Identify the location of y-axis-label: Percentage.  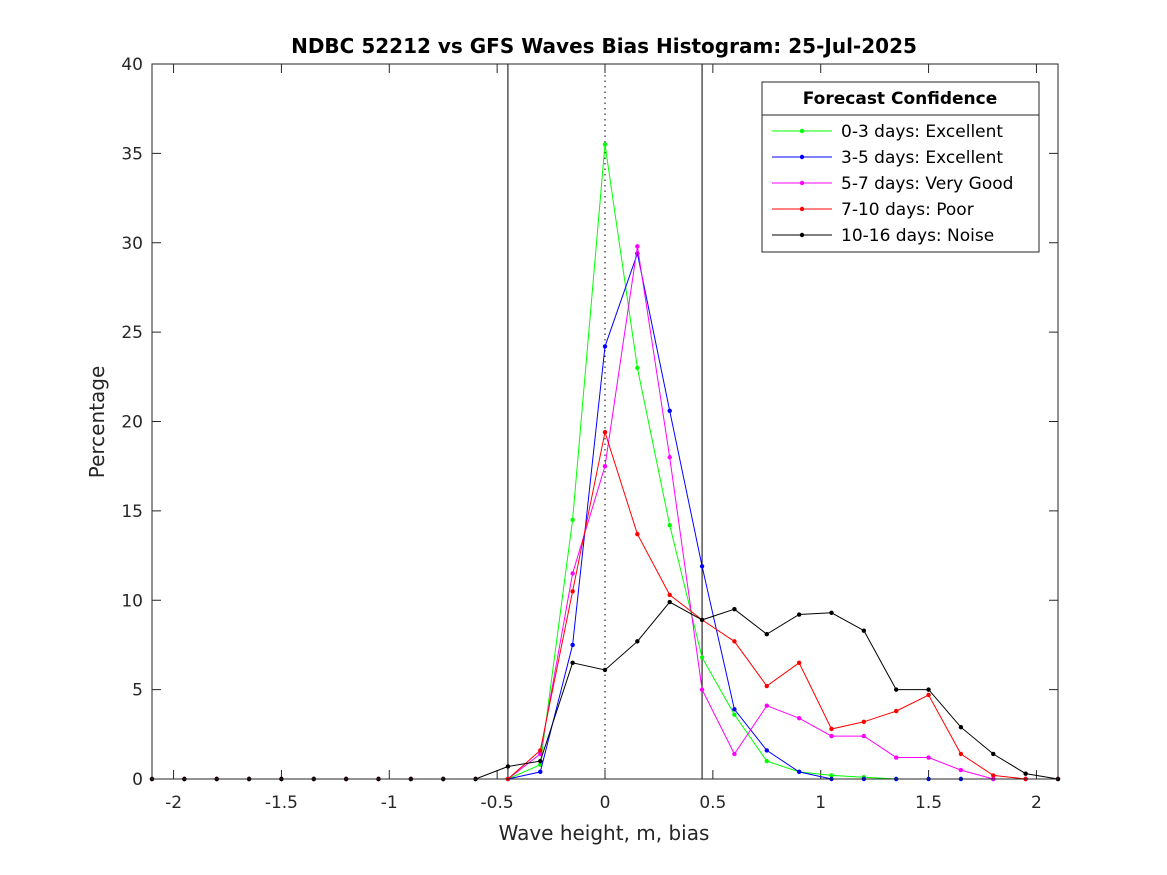
(97, 422).